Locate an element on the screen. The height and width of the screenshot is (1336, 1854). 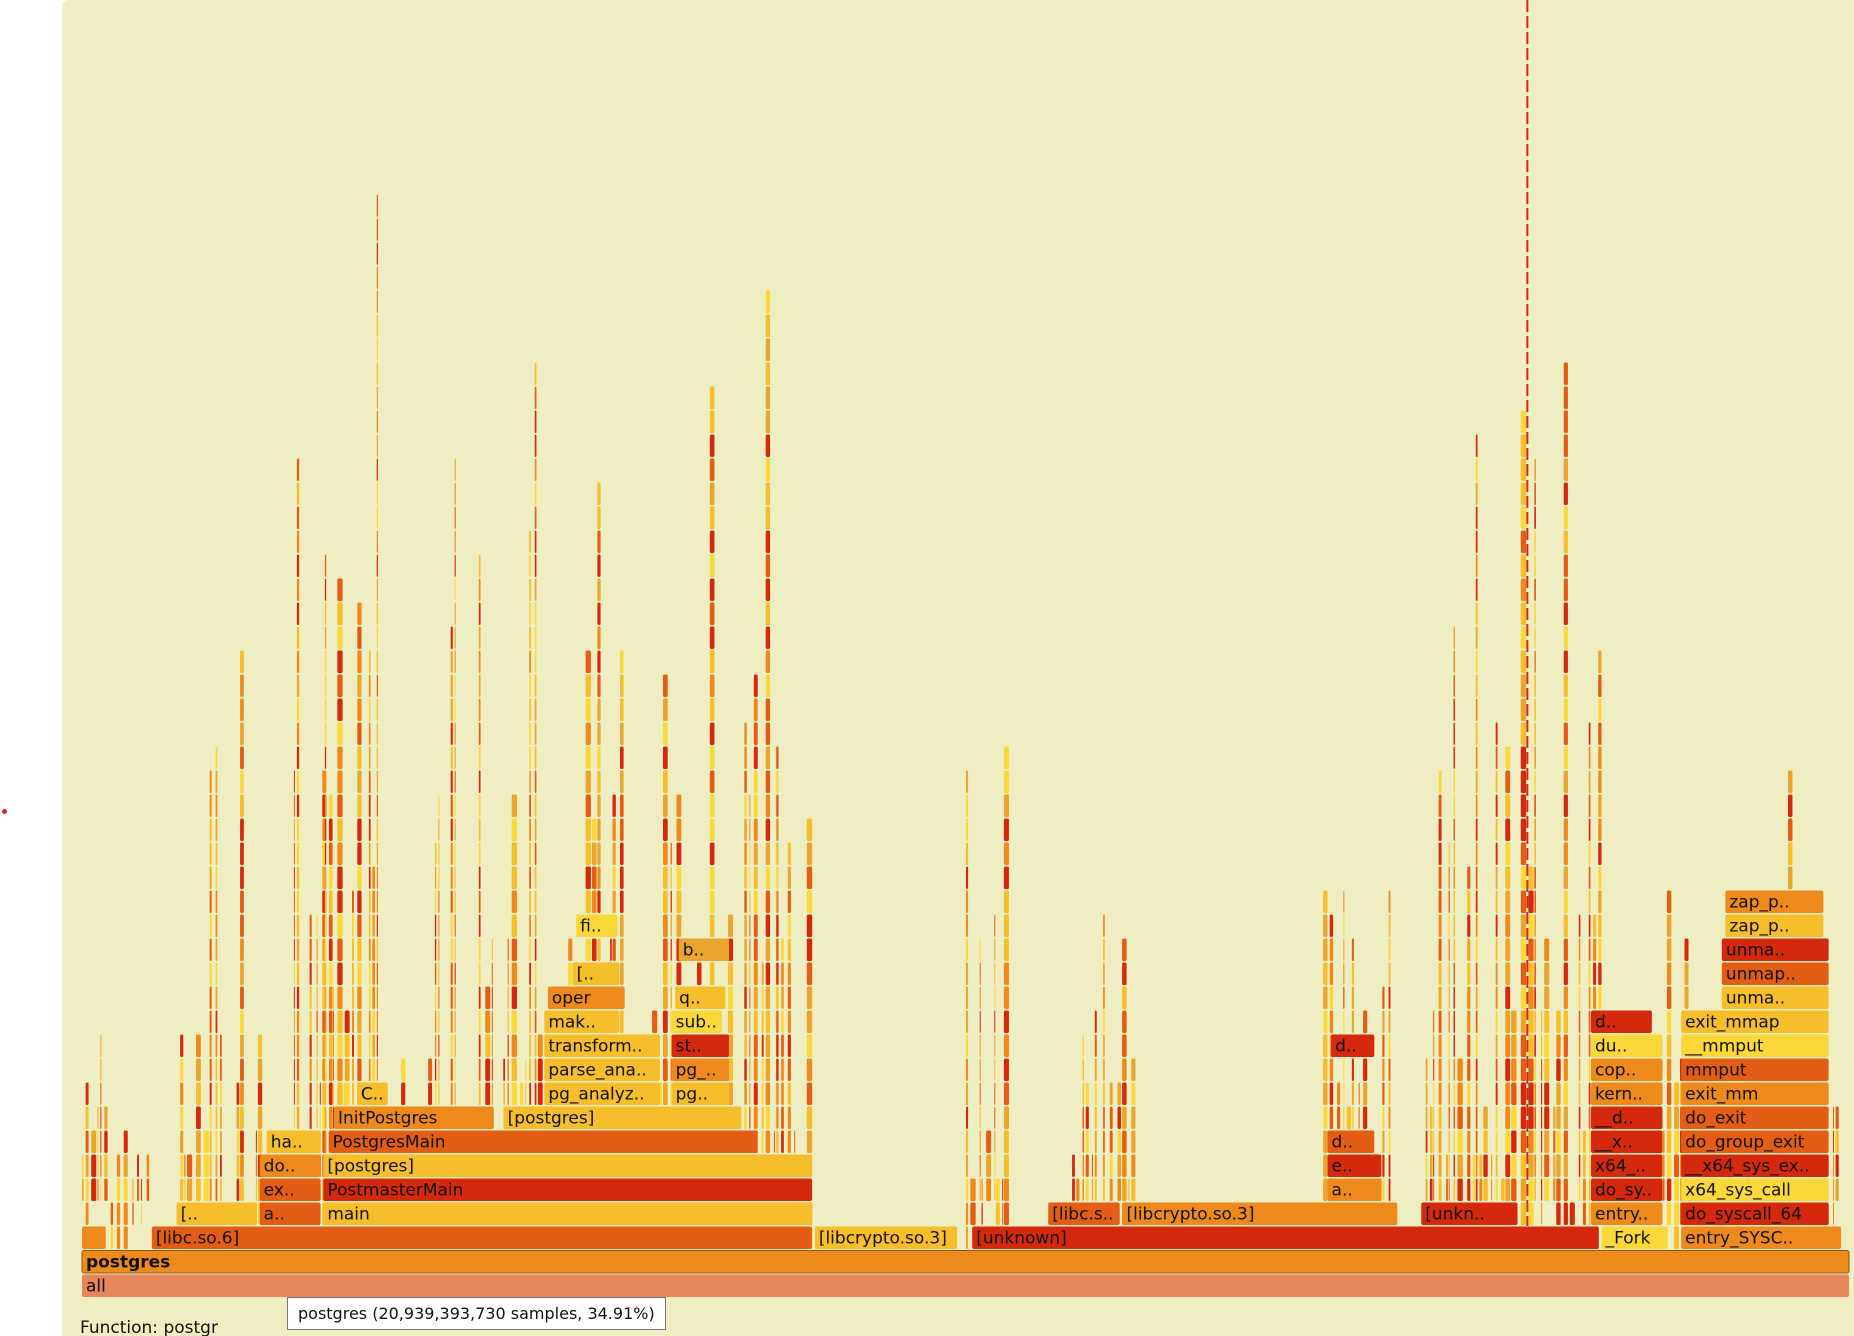
frame-label: st.. is located at coordinates (689, 1047).